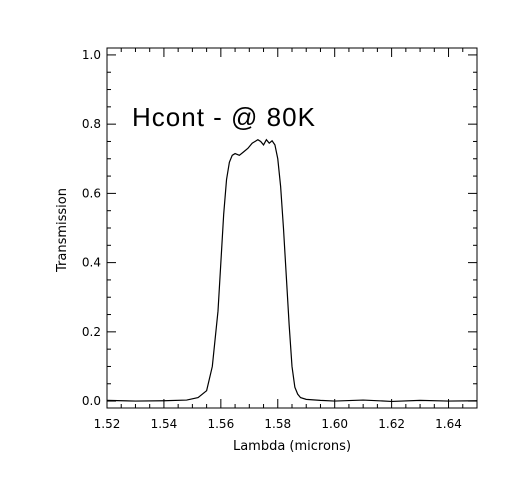 This screenshot has width=530, height=500. I want to click on chart-annotation: Hcont - @ 80K, so click(224, 117).